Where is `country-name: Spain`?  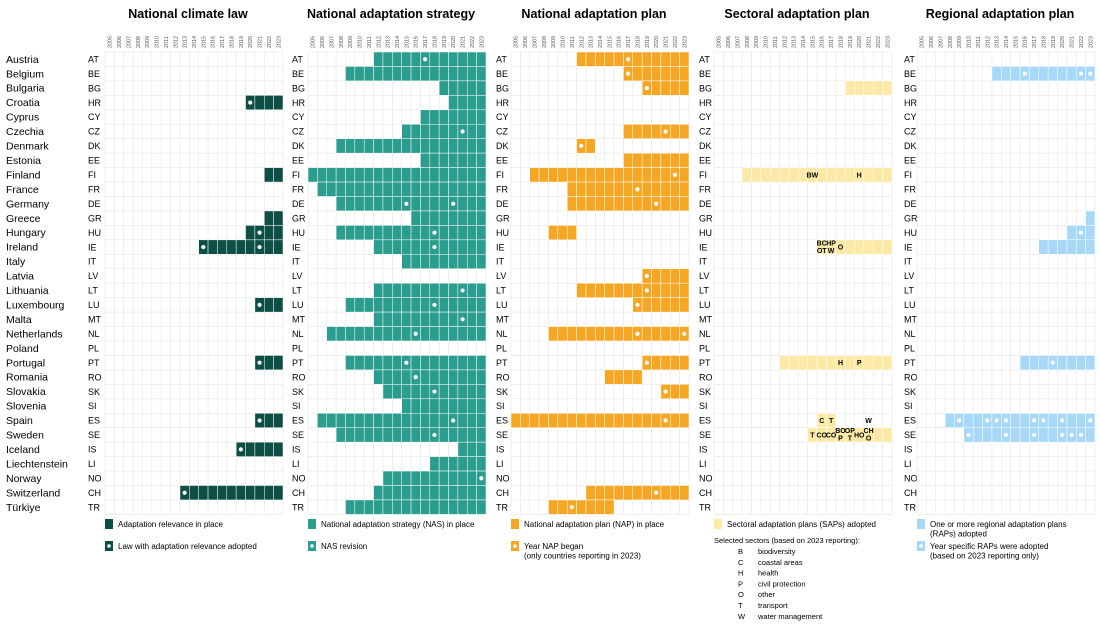
country-name: Spain is located at coordinates (19, 421).